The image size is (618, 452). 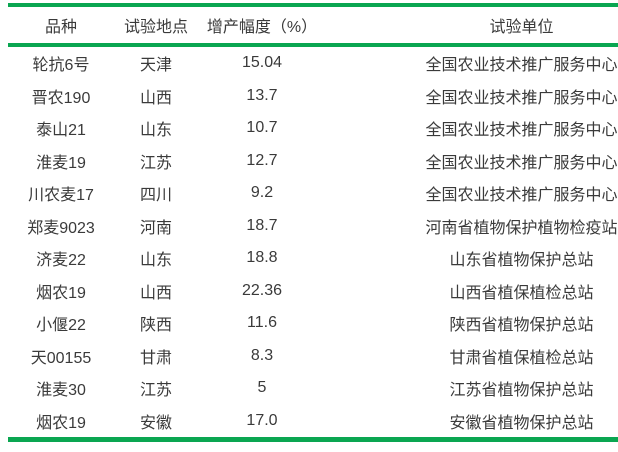 What do you see at coordinates (521, 228) in the screenshot?
I see `cell-unit: 河南省植物保护植物检疫站` at bounding box center [521, 228].